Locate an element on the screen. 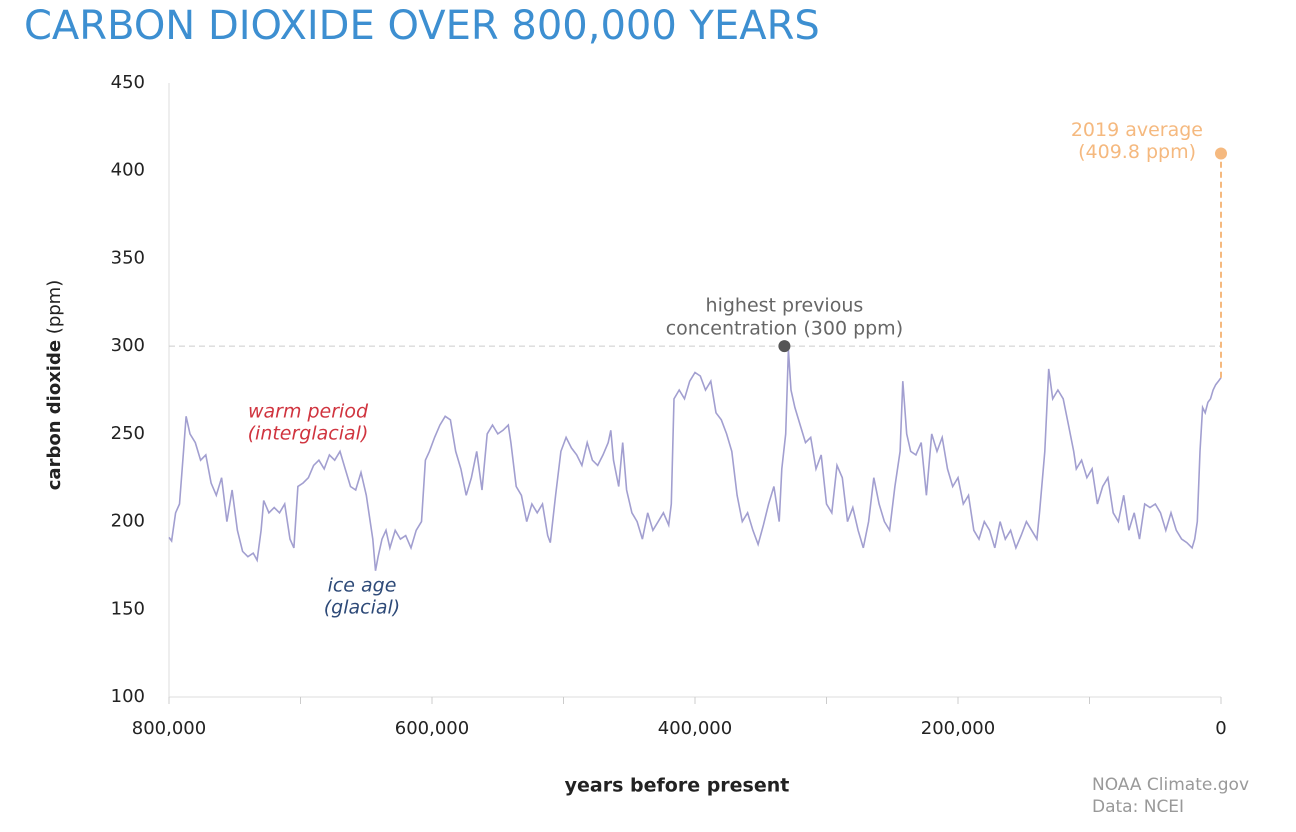 This screenshot has width=1296, height=832. annotation: warm period is located at coordinates (308, 412).